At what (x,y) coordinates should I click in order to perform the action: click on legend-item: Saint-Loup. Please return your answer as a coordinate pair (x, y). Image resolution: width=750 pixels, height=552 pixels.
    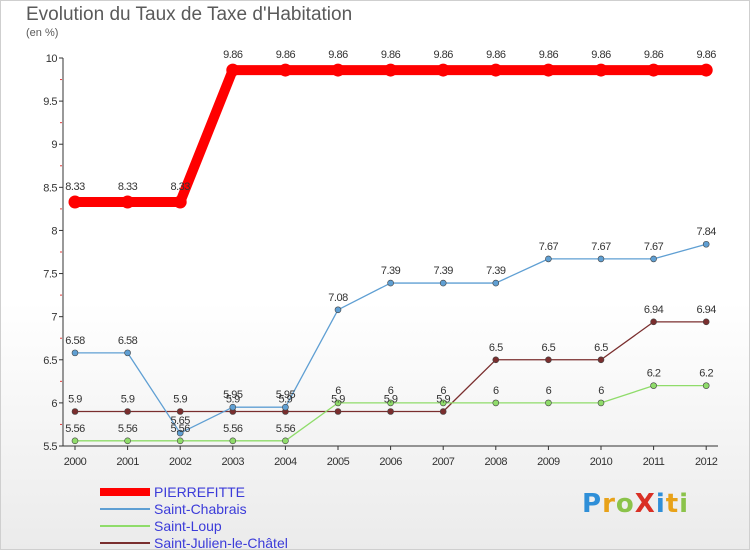
    Looking at the image, I should click on (230, 526).